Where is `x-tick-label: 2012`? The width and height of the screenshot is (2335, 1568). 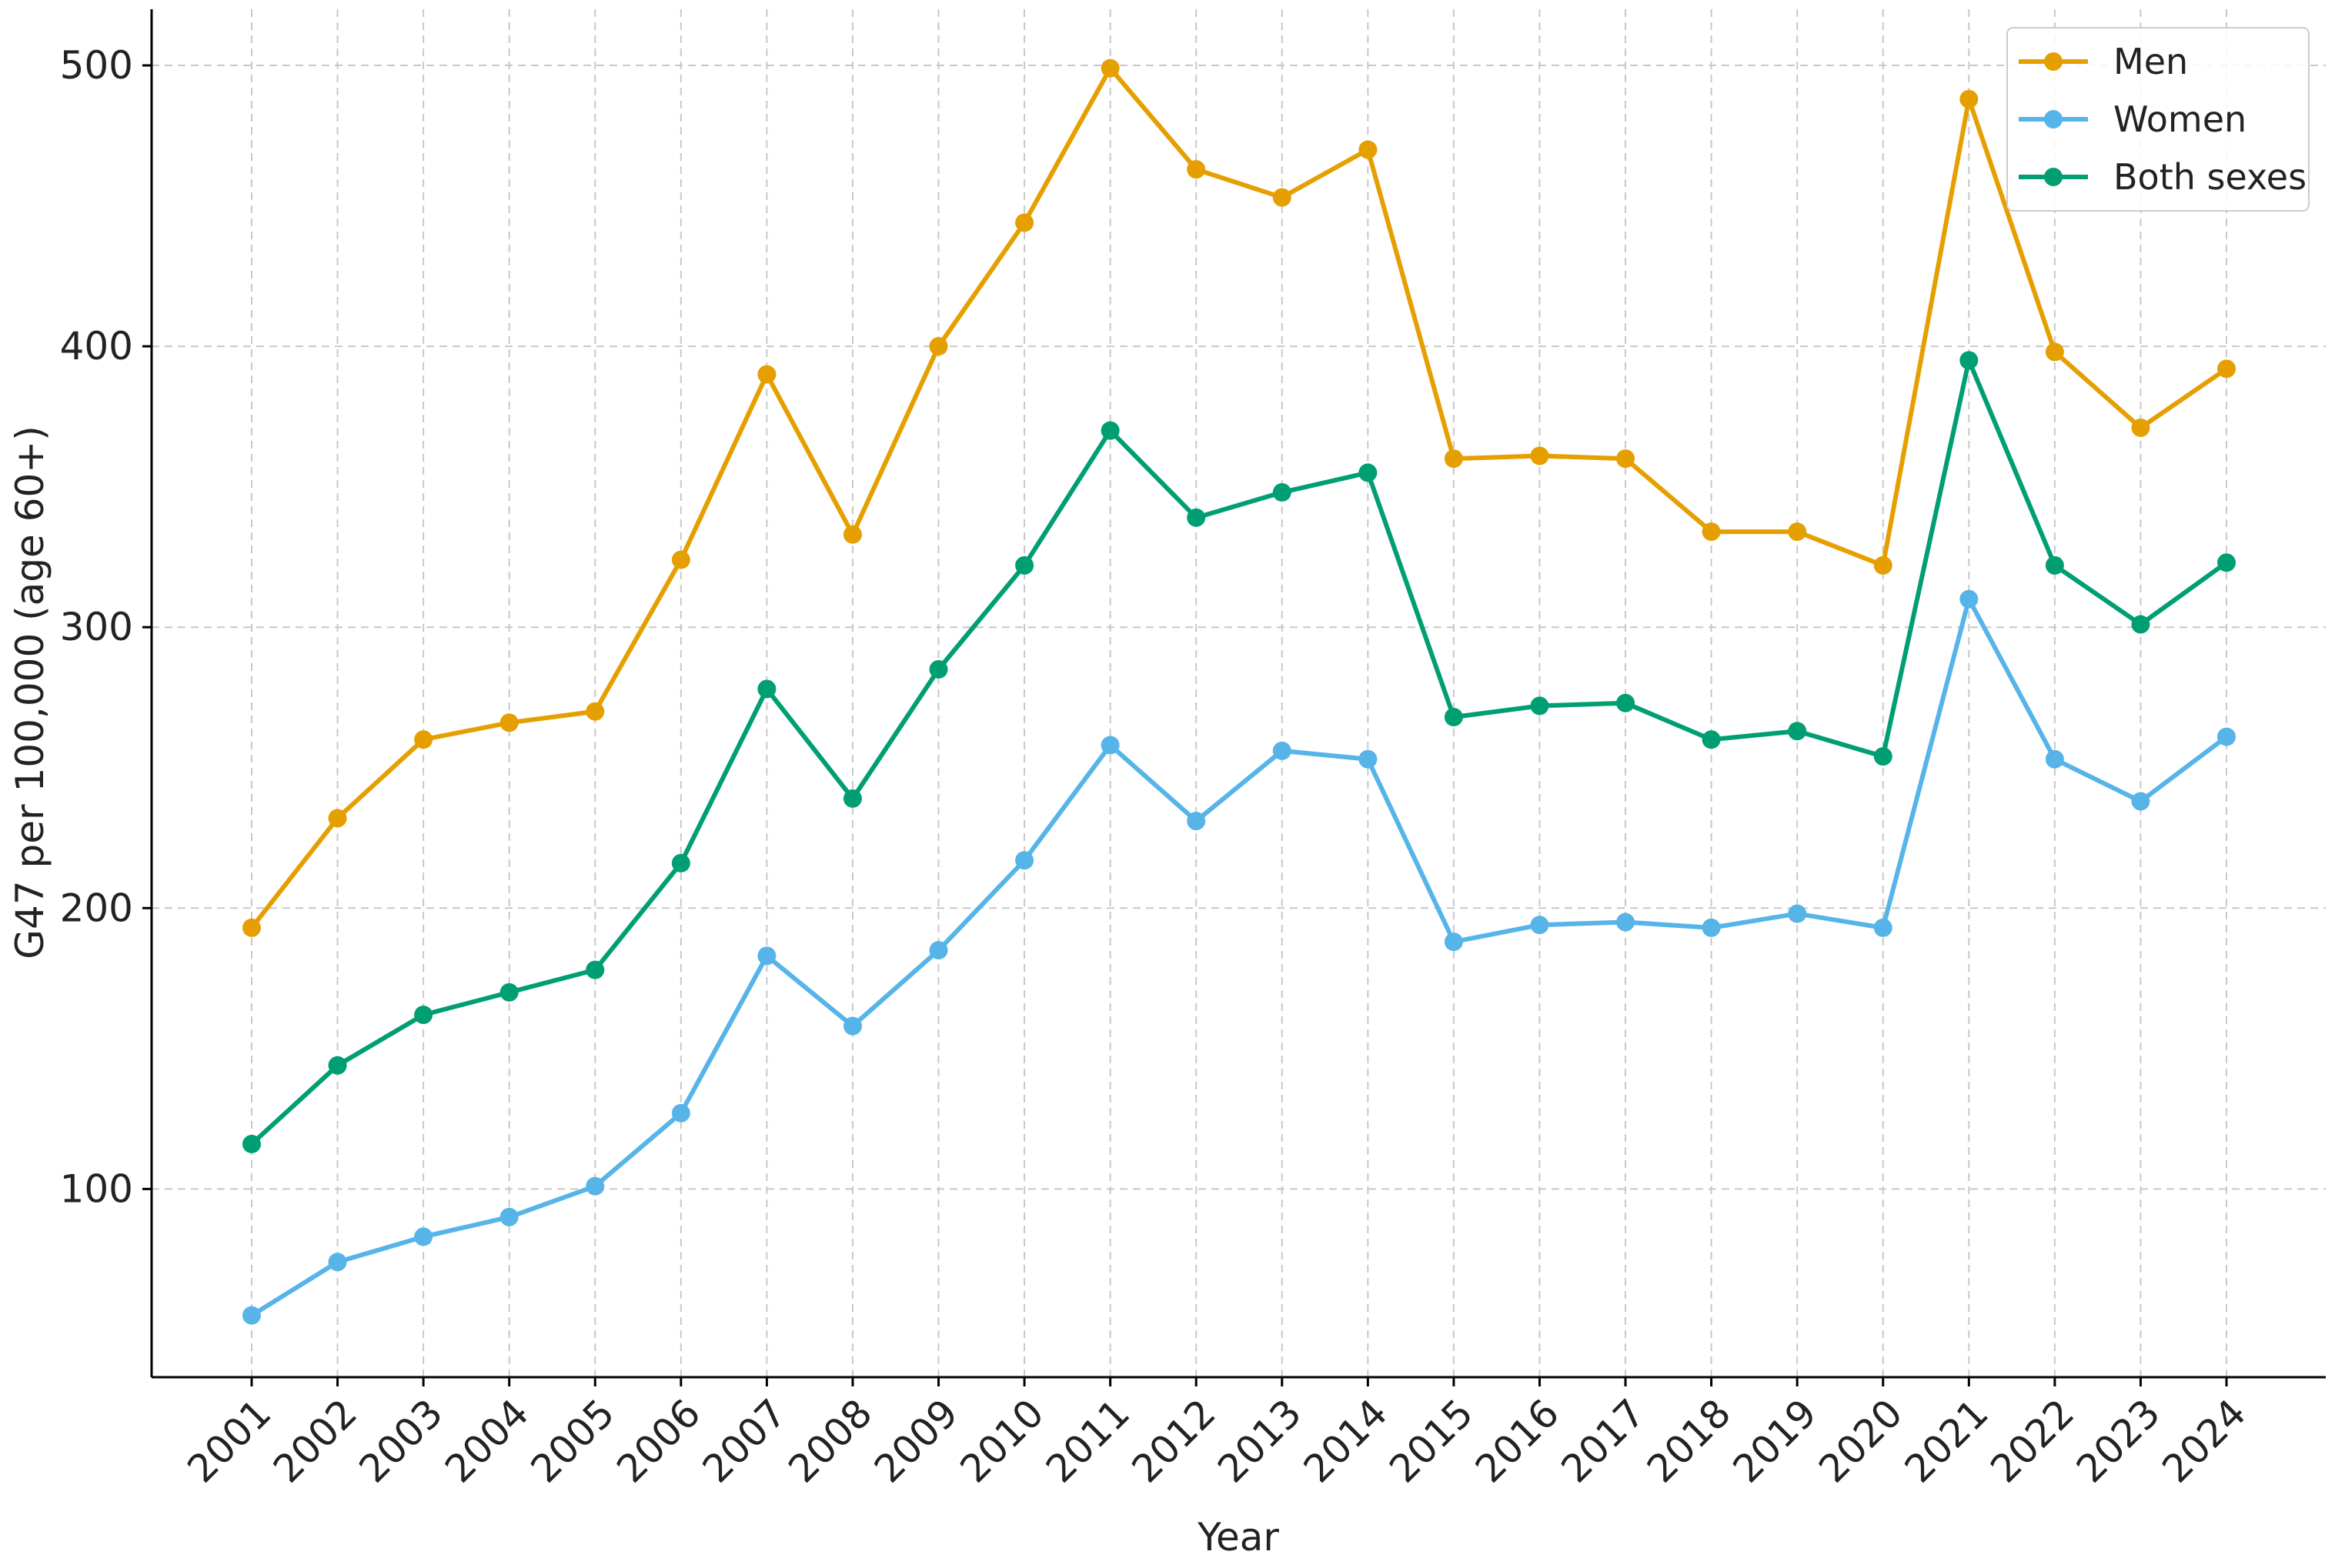
x-tick-label: 2012 is located at coordinates (1174, 1440).